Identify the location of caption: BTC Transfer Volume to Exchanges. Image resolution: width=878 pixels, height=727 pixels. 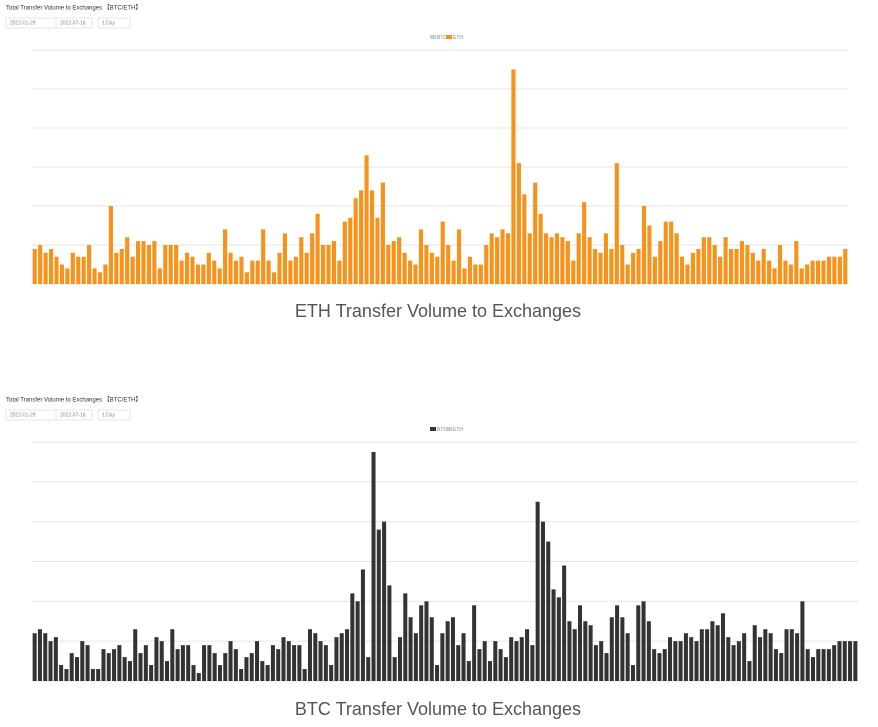
(438, 709).